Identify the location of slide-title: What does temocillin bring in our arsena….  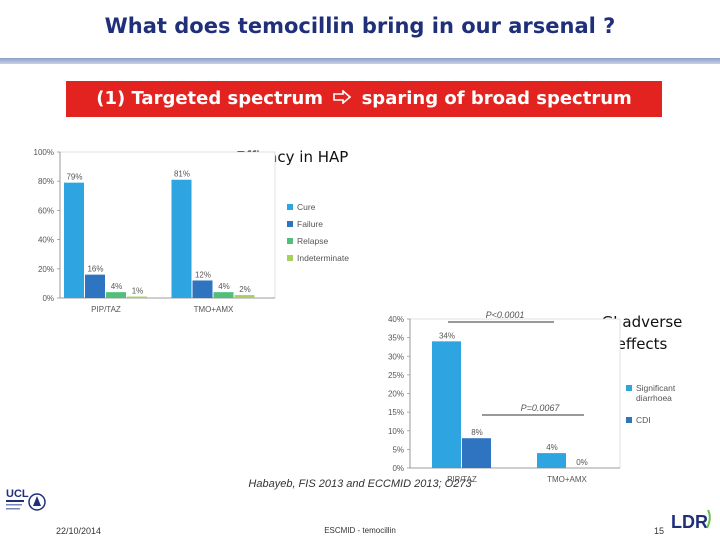
(360, 26).